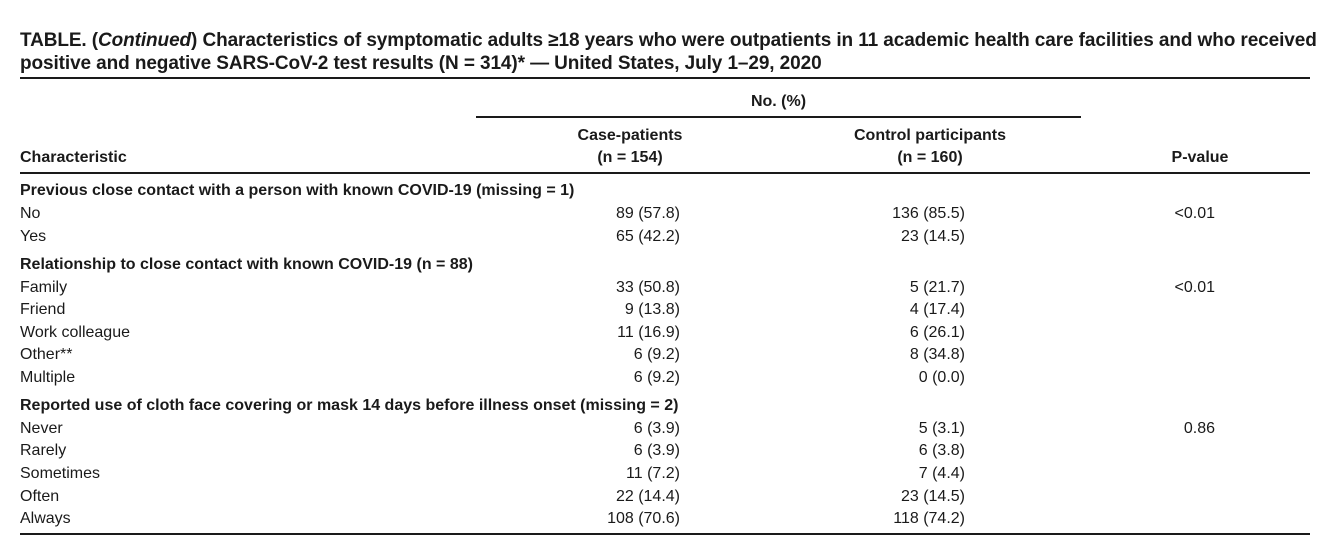 The width and height of the screenshot is (1334, 539). Describe the element at coordinates (941, 377) in the screenshot. I see `control-participants-cell: 0 (0.0)` at that location.